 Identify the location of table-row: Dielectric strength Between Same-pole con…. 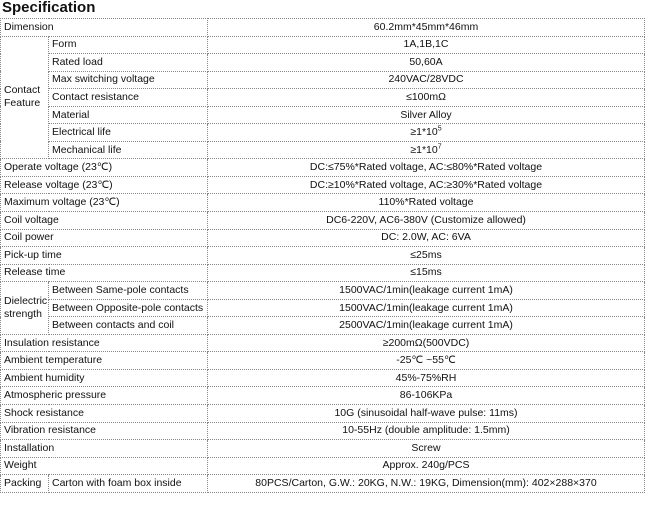
(322, 308).